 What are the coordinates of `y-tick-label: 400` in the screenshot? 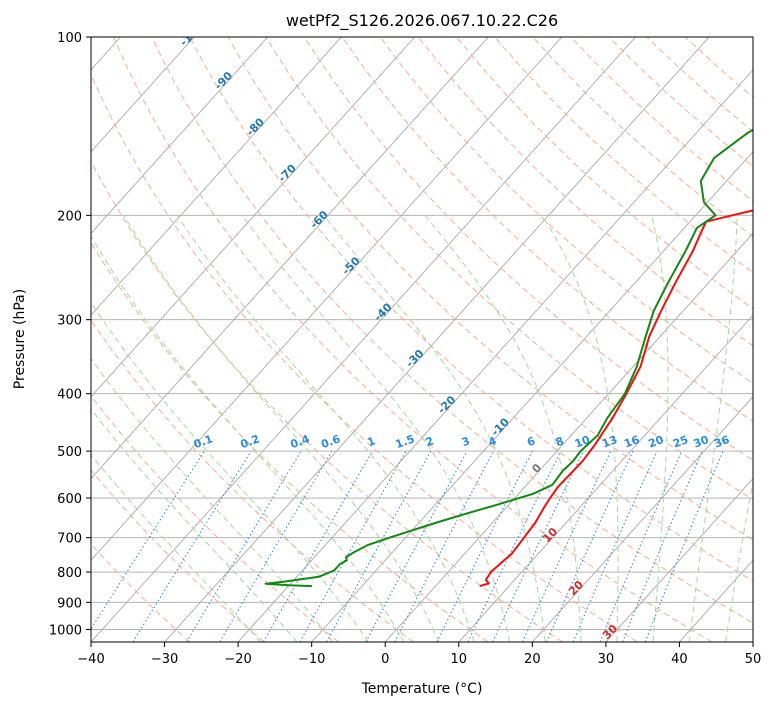 It's located at (69, 395).